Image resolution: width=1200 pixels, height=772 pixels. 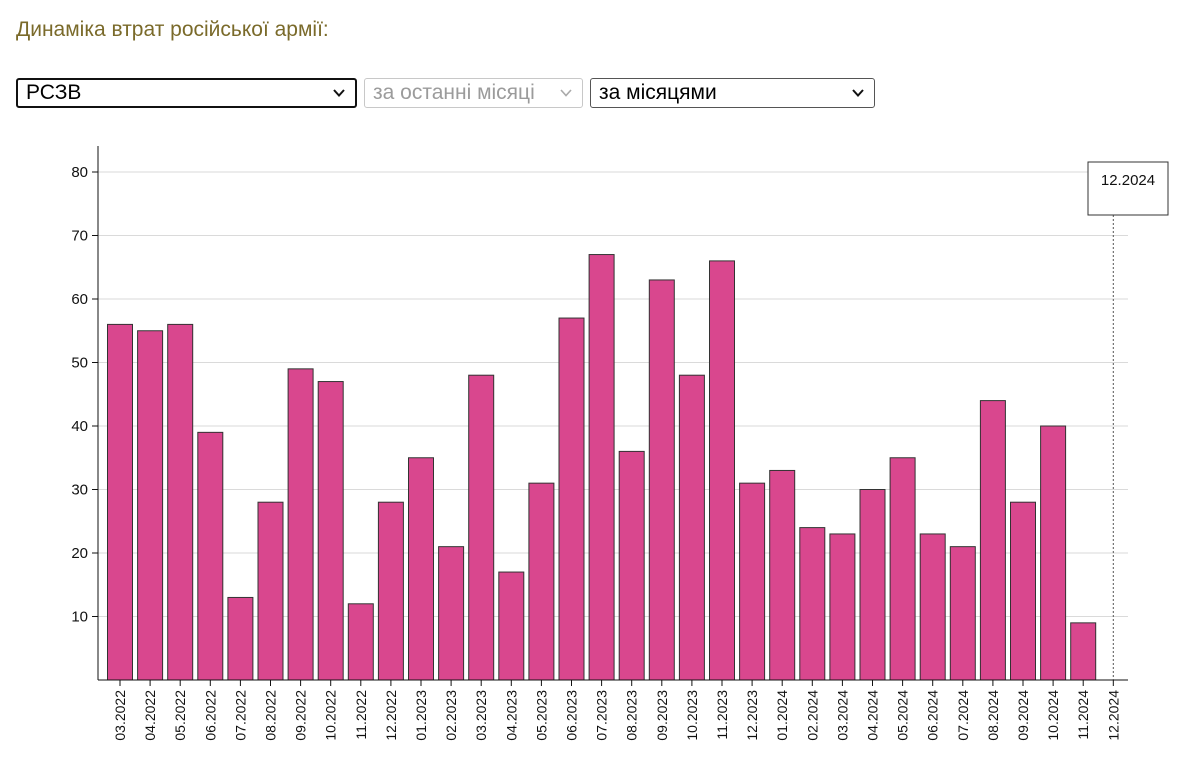 What do you see at coordinates (632, 715) in the screenshot?
I see `x-tick-label: 08.2023` at bounding box center [632, 715].